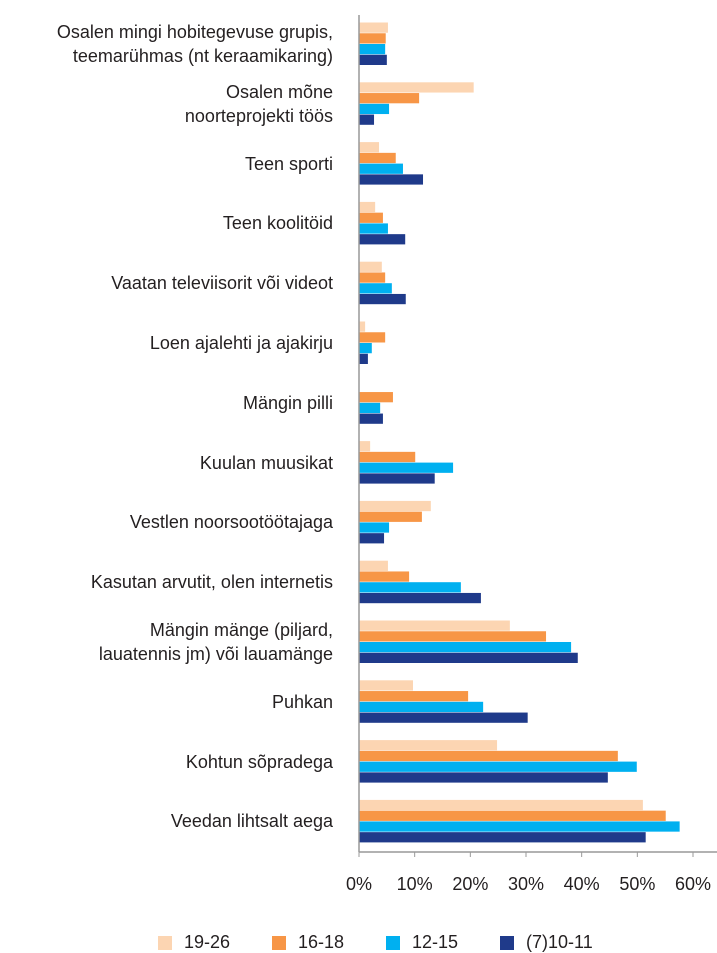 The width and height of the screenshot is (717, 953). Describe the element at coordinates (637, 884) in the screenshot. I see `x-tick-label: 50%` at that location.